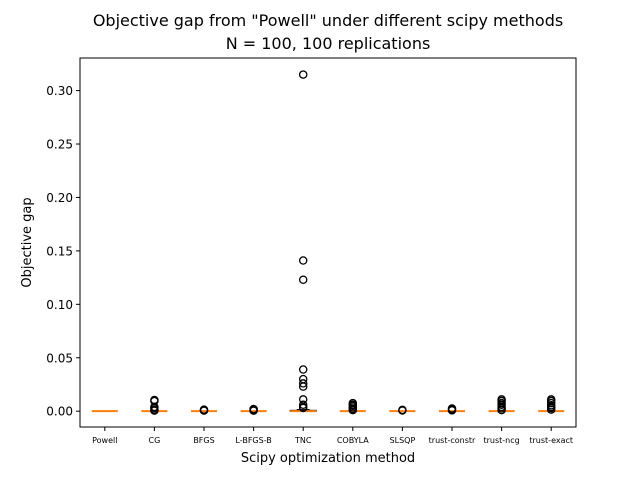 This screenshot has height=480, width=640. What do you see at coordinates (328, 43) in the screenshot?
I see `chart-subtitle: N = 100, 100 replications` at bounding box center [328, 43].